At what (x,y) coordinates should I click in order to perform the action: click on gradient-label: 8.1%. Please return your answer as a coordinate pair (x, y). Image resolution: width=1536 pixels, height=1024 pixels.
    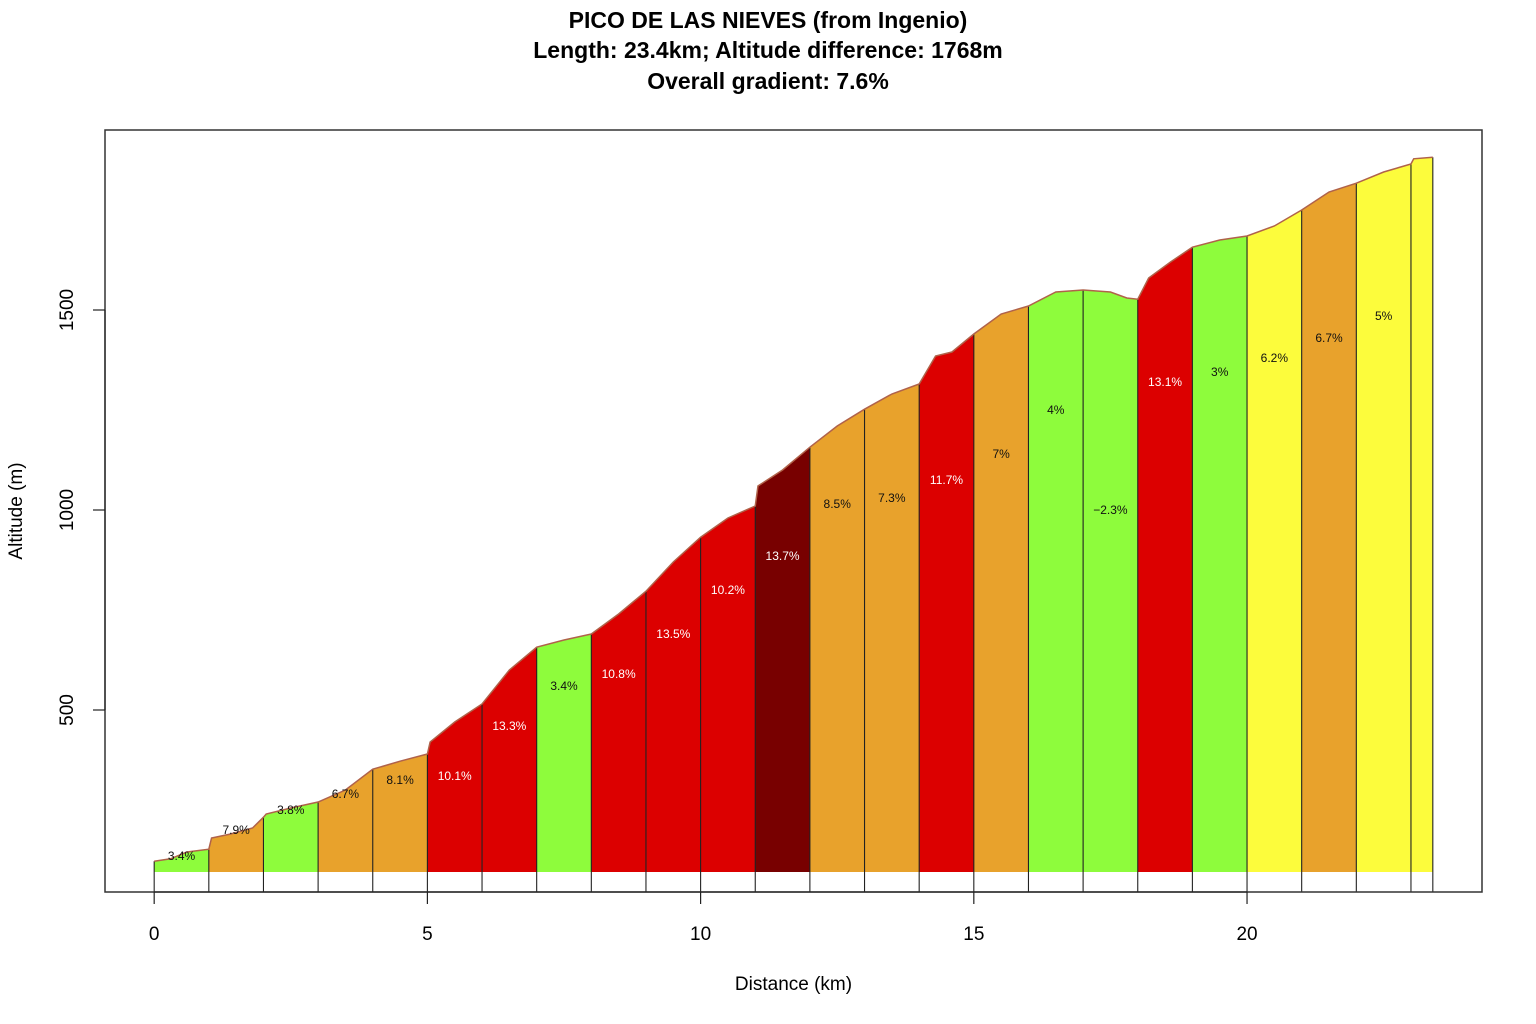
    Looking at the image, I should click on (400, 780).